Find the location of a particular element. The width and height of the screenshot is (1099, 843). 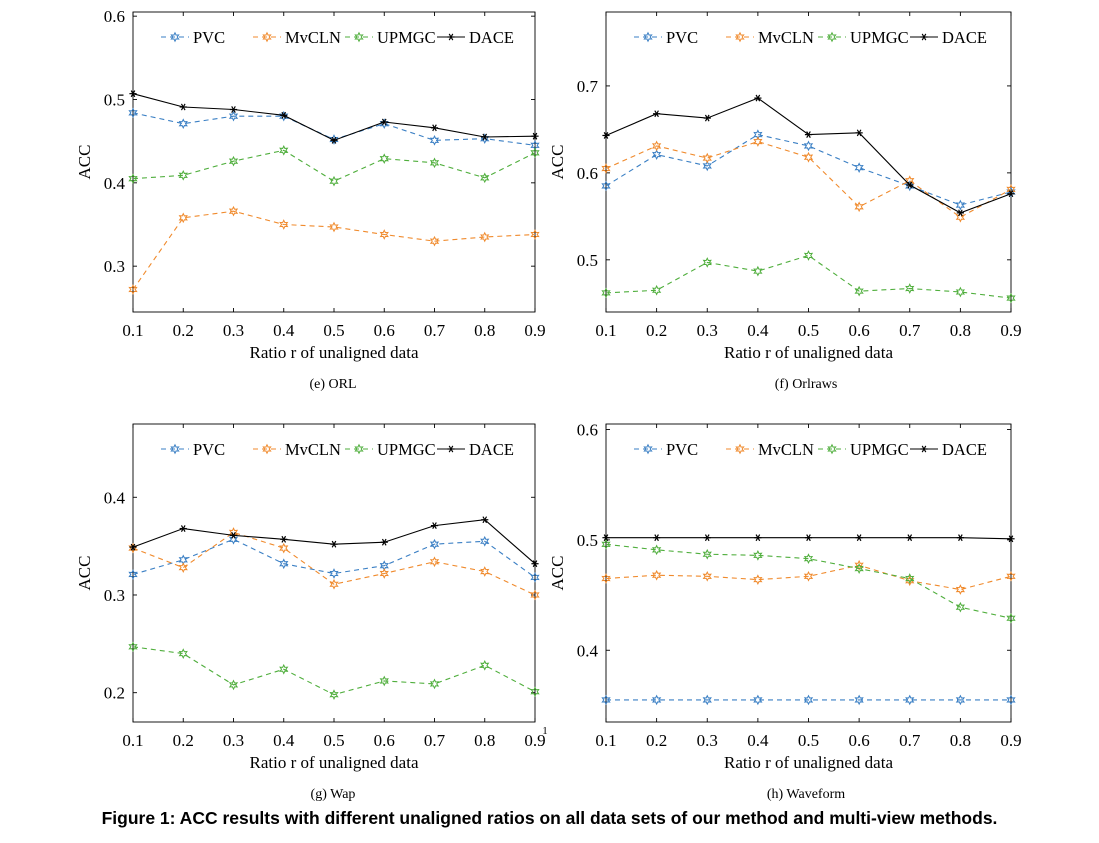

panel-caption-g: (g) Wap is located at coordinates (333, 794).